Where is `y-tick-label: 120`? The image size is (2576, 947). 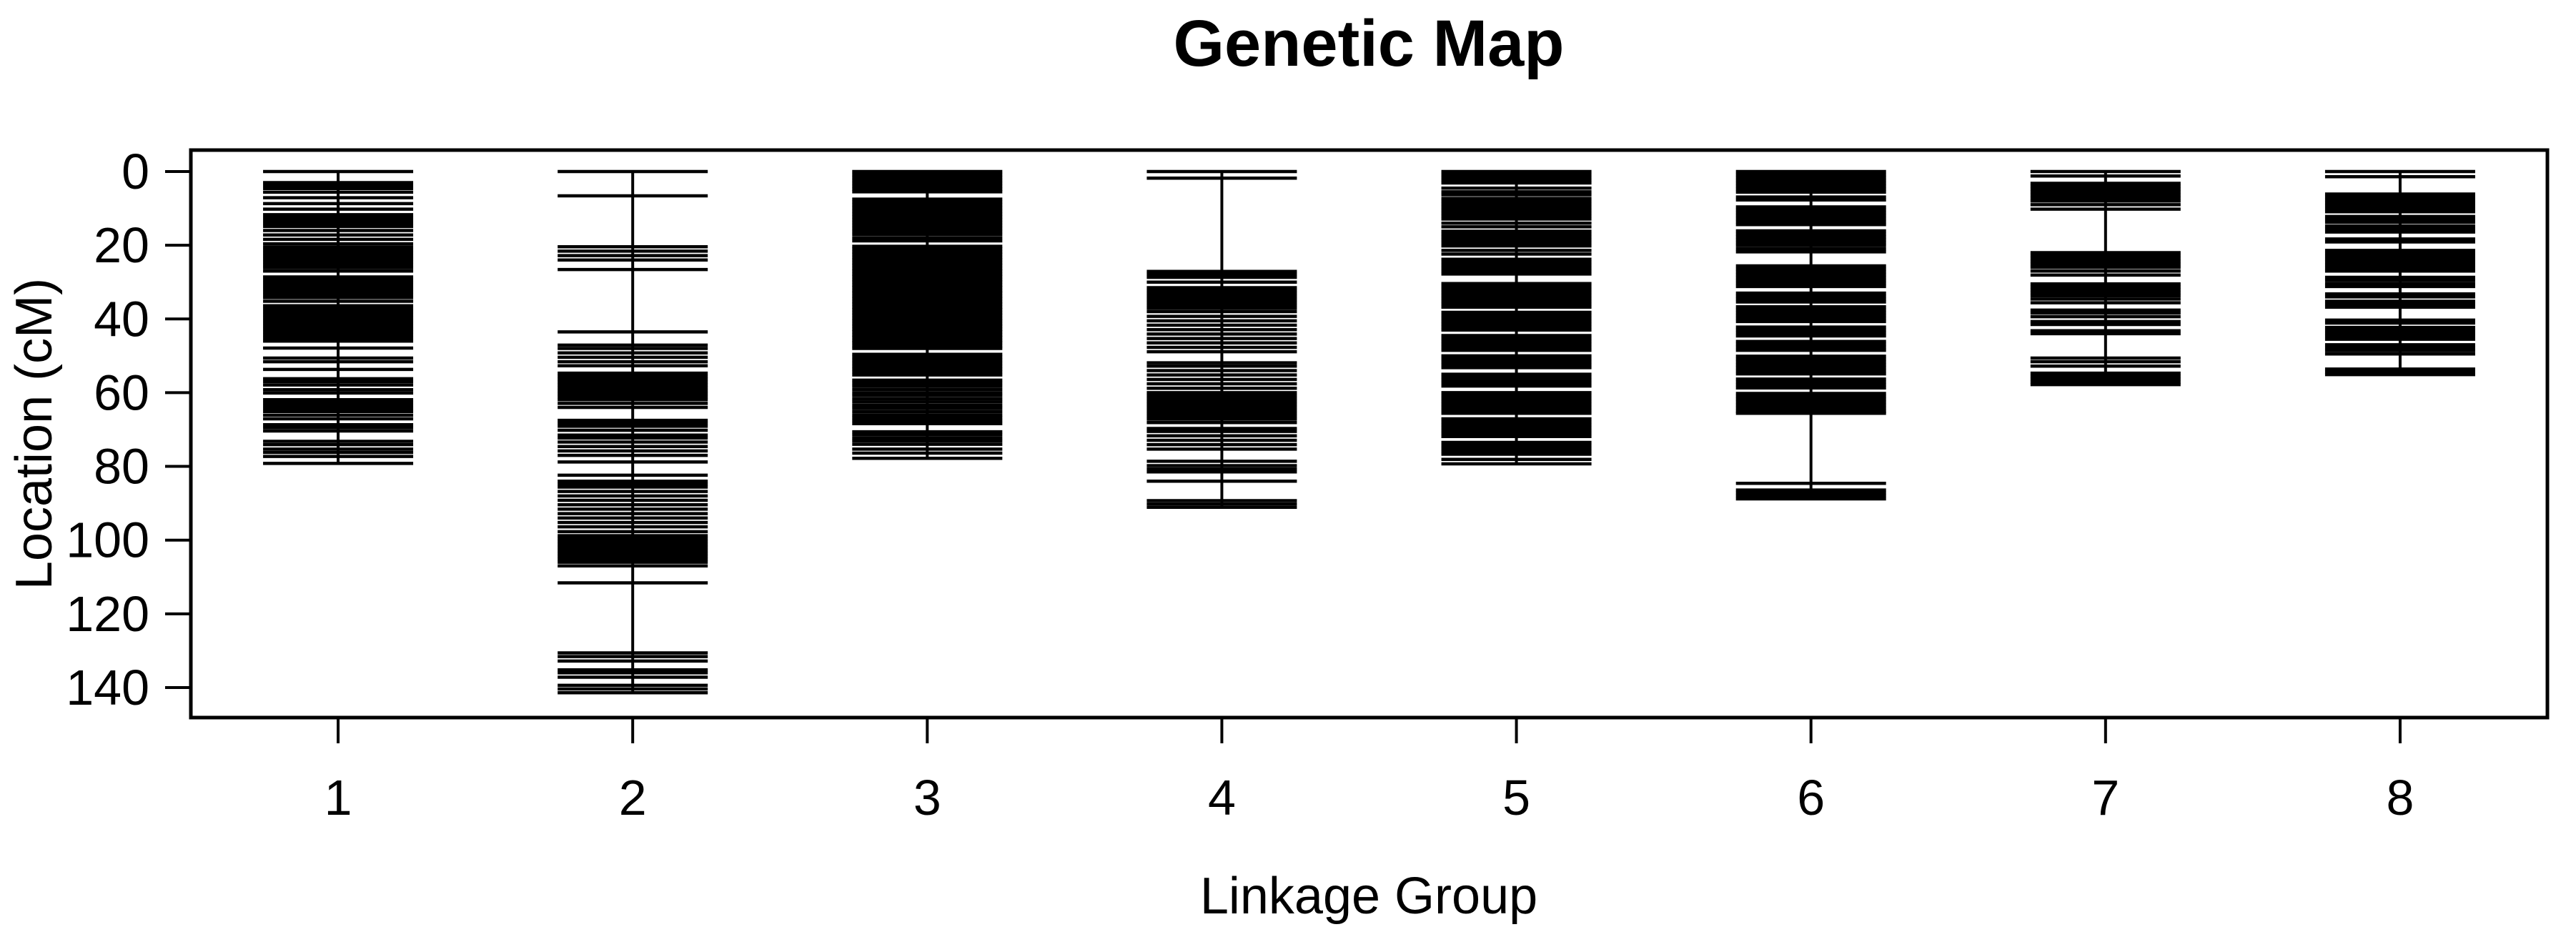
y-tick-label: 120 is located at coordinates (108, 614).